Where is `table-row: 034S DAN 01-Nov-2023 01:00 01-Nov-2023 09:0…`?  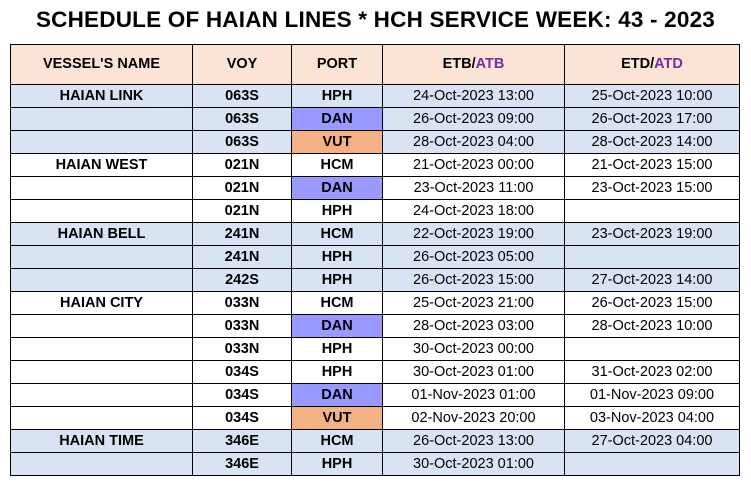
table-row: 034S DAN 01-Nov-2023 01:00 01-Nov-2023 09:0… is located at coordinates (375, 395).